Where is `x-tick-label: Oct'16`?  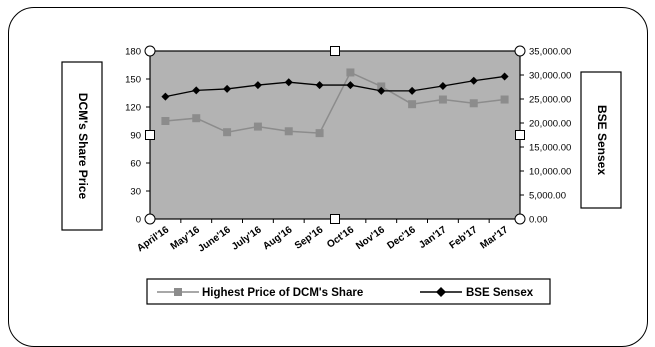 x-tick-label: Oct'16 is located at coordinates (340, 237).